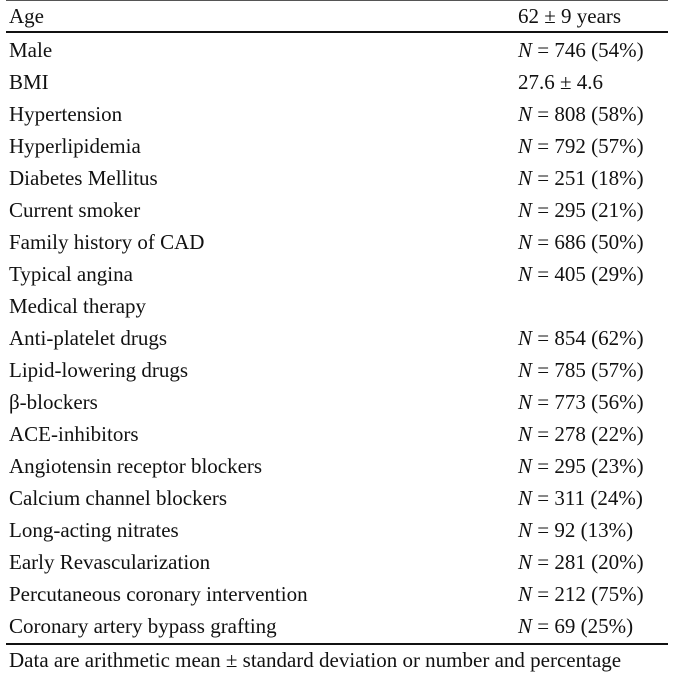 Image resolution: width=678 pixels, height=674 pixels. What do you see at coordinates (588, 466) in the screenshot?
I see `row-value-text: = 295 (23%)` at bounding box center [588, 466].